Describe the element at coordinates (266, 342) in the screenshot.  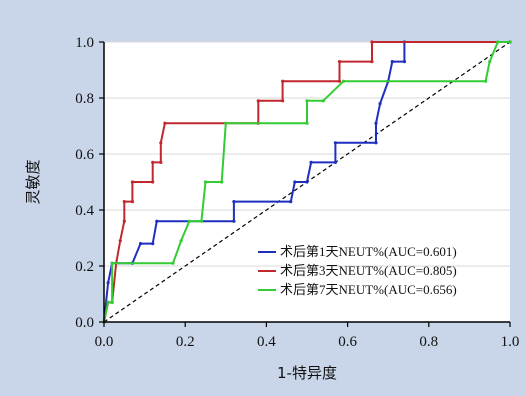
I see `x-tick-label: 0.4` at that location.